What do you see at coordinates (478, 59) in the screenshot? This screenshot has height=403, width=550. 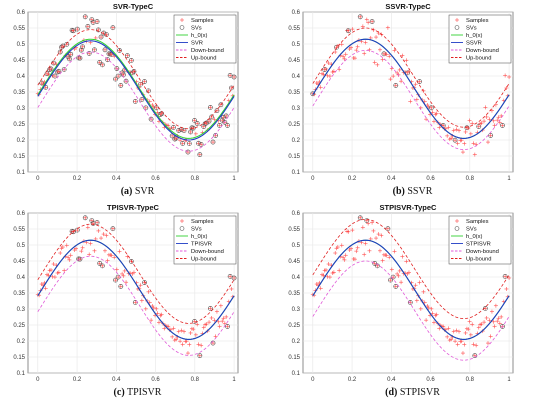 I see `legend-entry-label: Up-bound` at bounding box center [478, 59].